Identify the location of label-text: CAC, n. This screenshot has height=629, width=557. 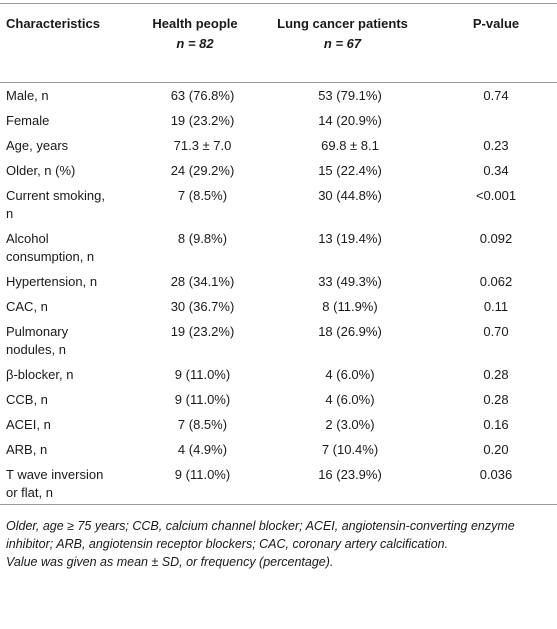
(27, 306).